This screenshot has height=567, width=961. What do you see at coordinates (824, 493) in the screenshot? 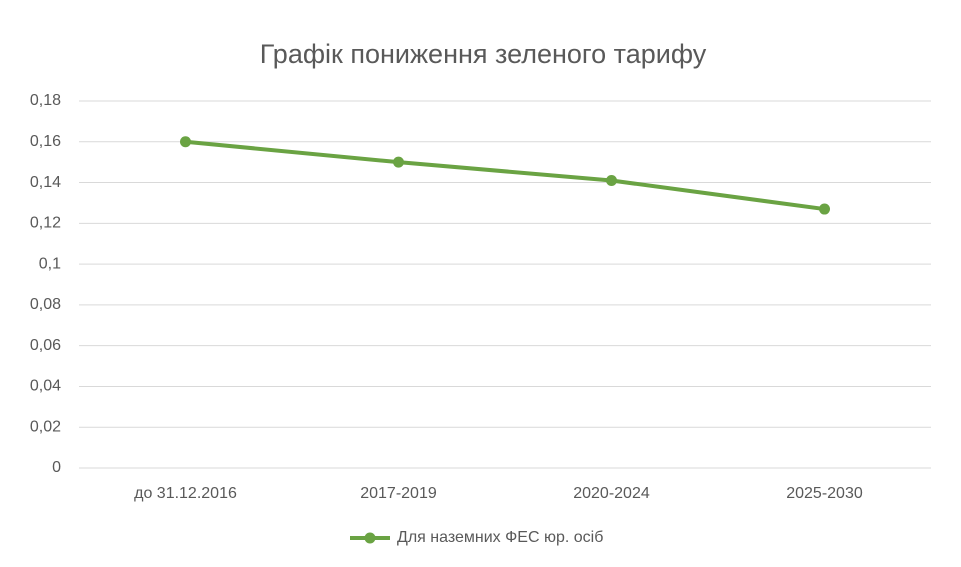
I see `x-tick-label: 2025-2030` at bounding box center [824, 493].